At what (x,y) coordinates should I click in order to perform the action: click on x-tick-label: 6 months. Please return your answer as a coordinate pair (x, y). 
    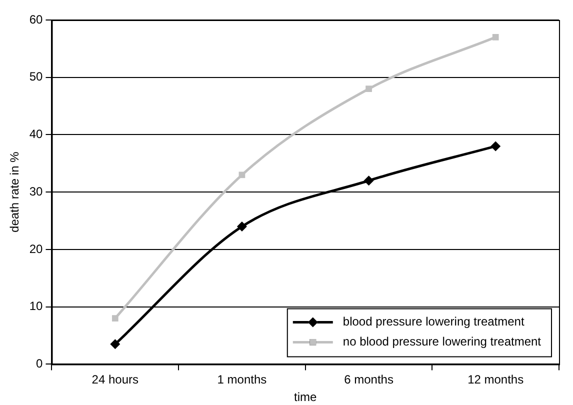
    Looking at the image, I should click on (369, 379).